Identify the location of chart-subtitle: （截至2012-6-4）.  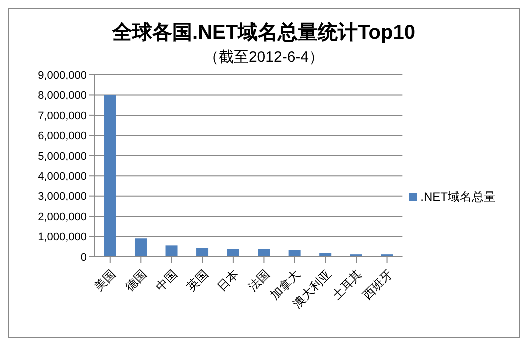
(264, 57).